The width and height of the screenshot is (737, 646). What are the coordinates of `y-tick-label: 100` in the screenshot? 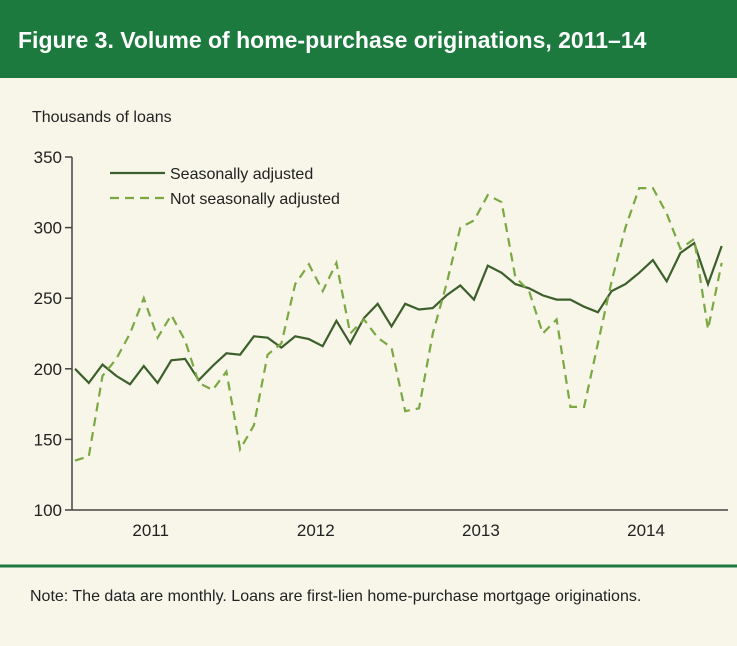 It's located at (48, 510).